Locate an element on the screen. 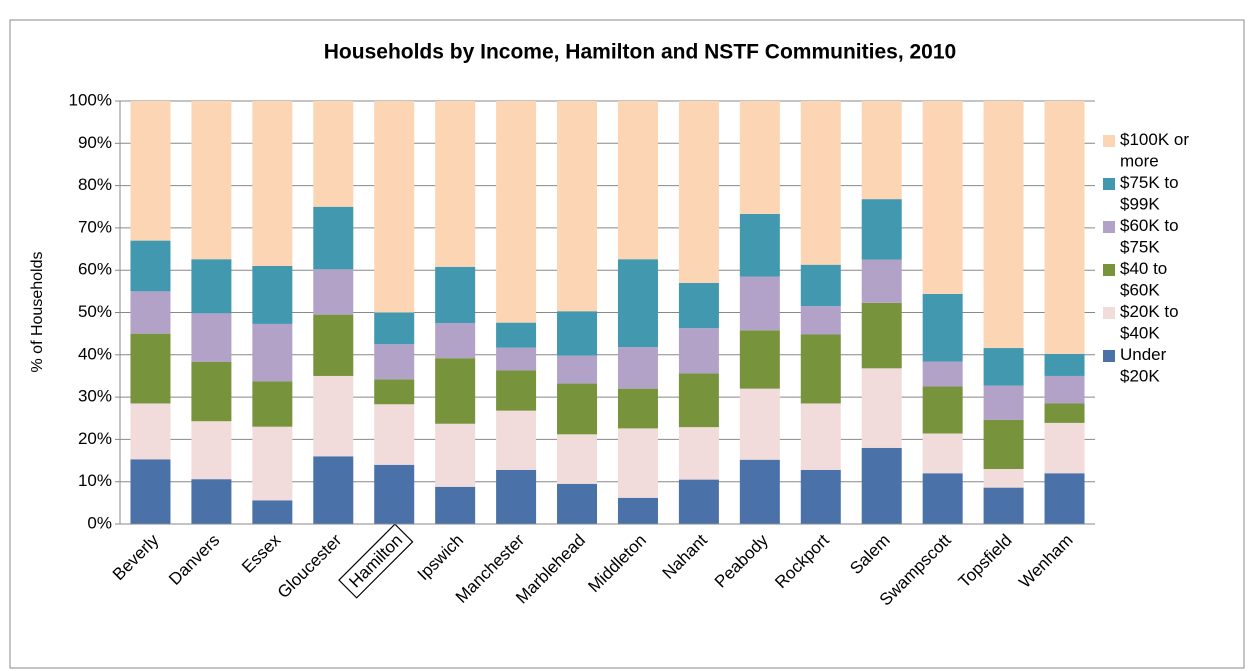 This screenshot has width=1255, height=671. legend-label: $100K or more is located at coordinates (1154, 150).